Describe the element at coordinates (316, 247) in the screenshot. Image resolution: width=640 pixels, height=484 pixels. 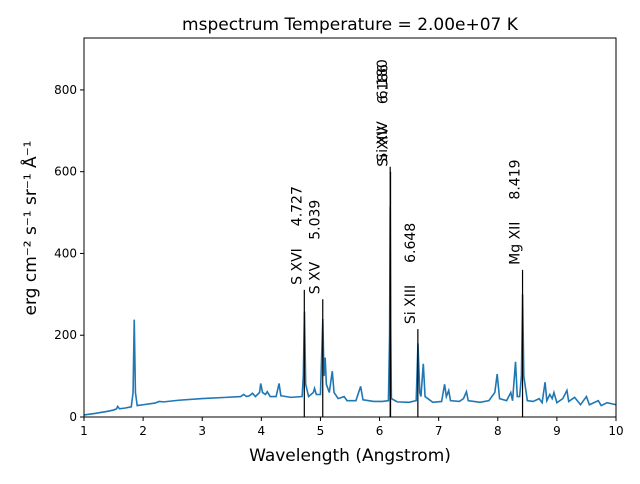
I see `emission-label: S XV 5.039` at that location.